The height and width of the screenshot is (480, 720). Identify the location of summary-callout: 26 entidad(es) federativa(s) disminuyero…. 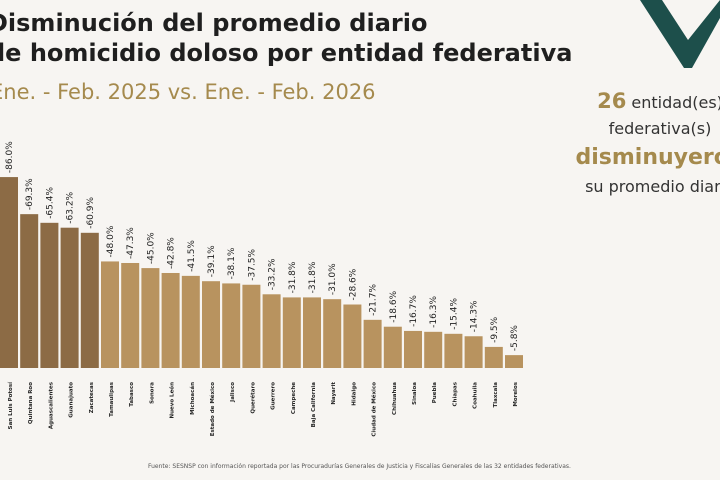
(640, 144).